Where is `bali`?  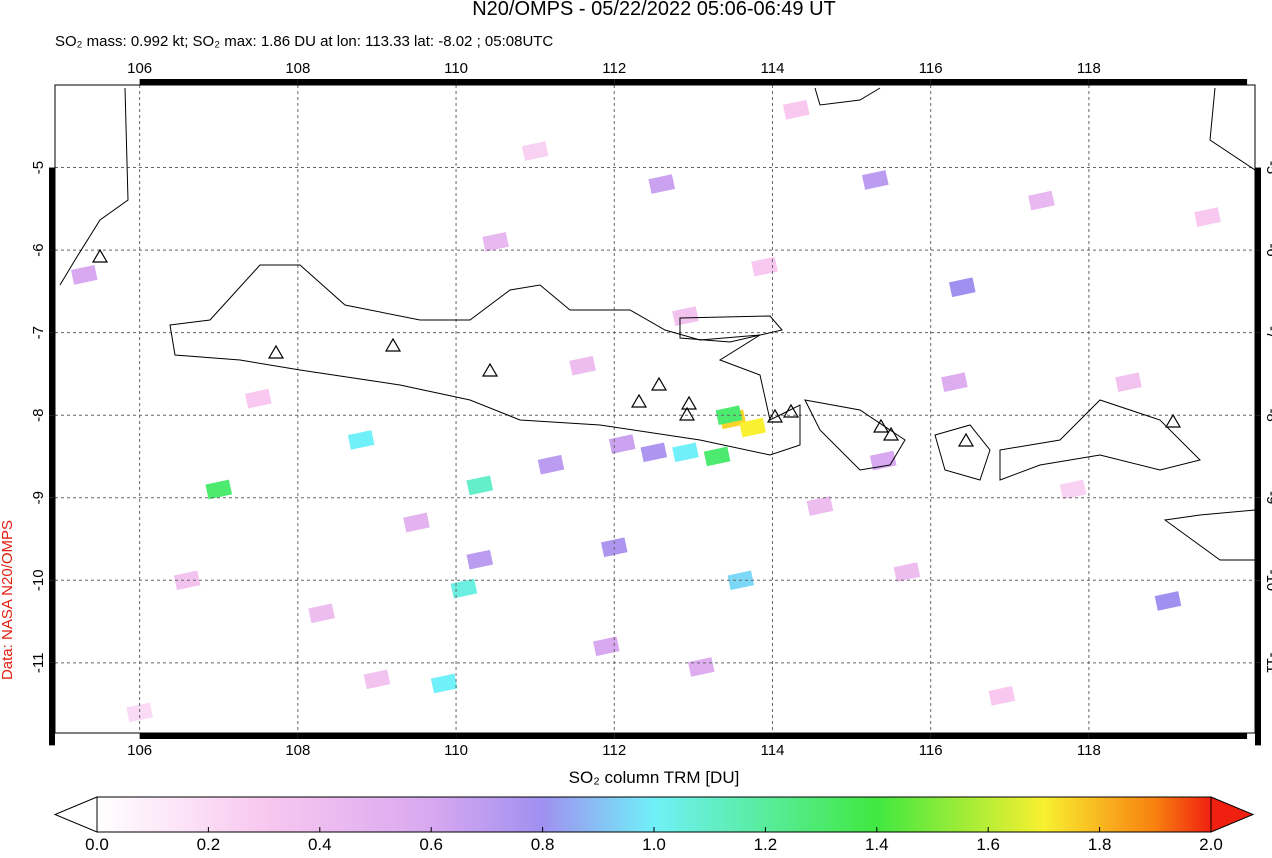
bali is located at coordinates (855, 435).